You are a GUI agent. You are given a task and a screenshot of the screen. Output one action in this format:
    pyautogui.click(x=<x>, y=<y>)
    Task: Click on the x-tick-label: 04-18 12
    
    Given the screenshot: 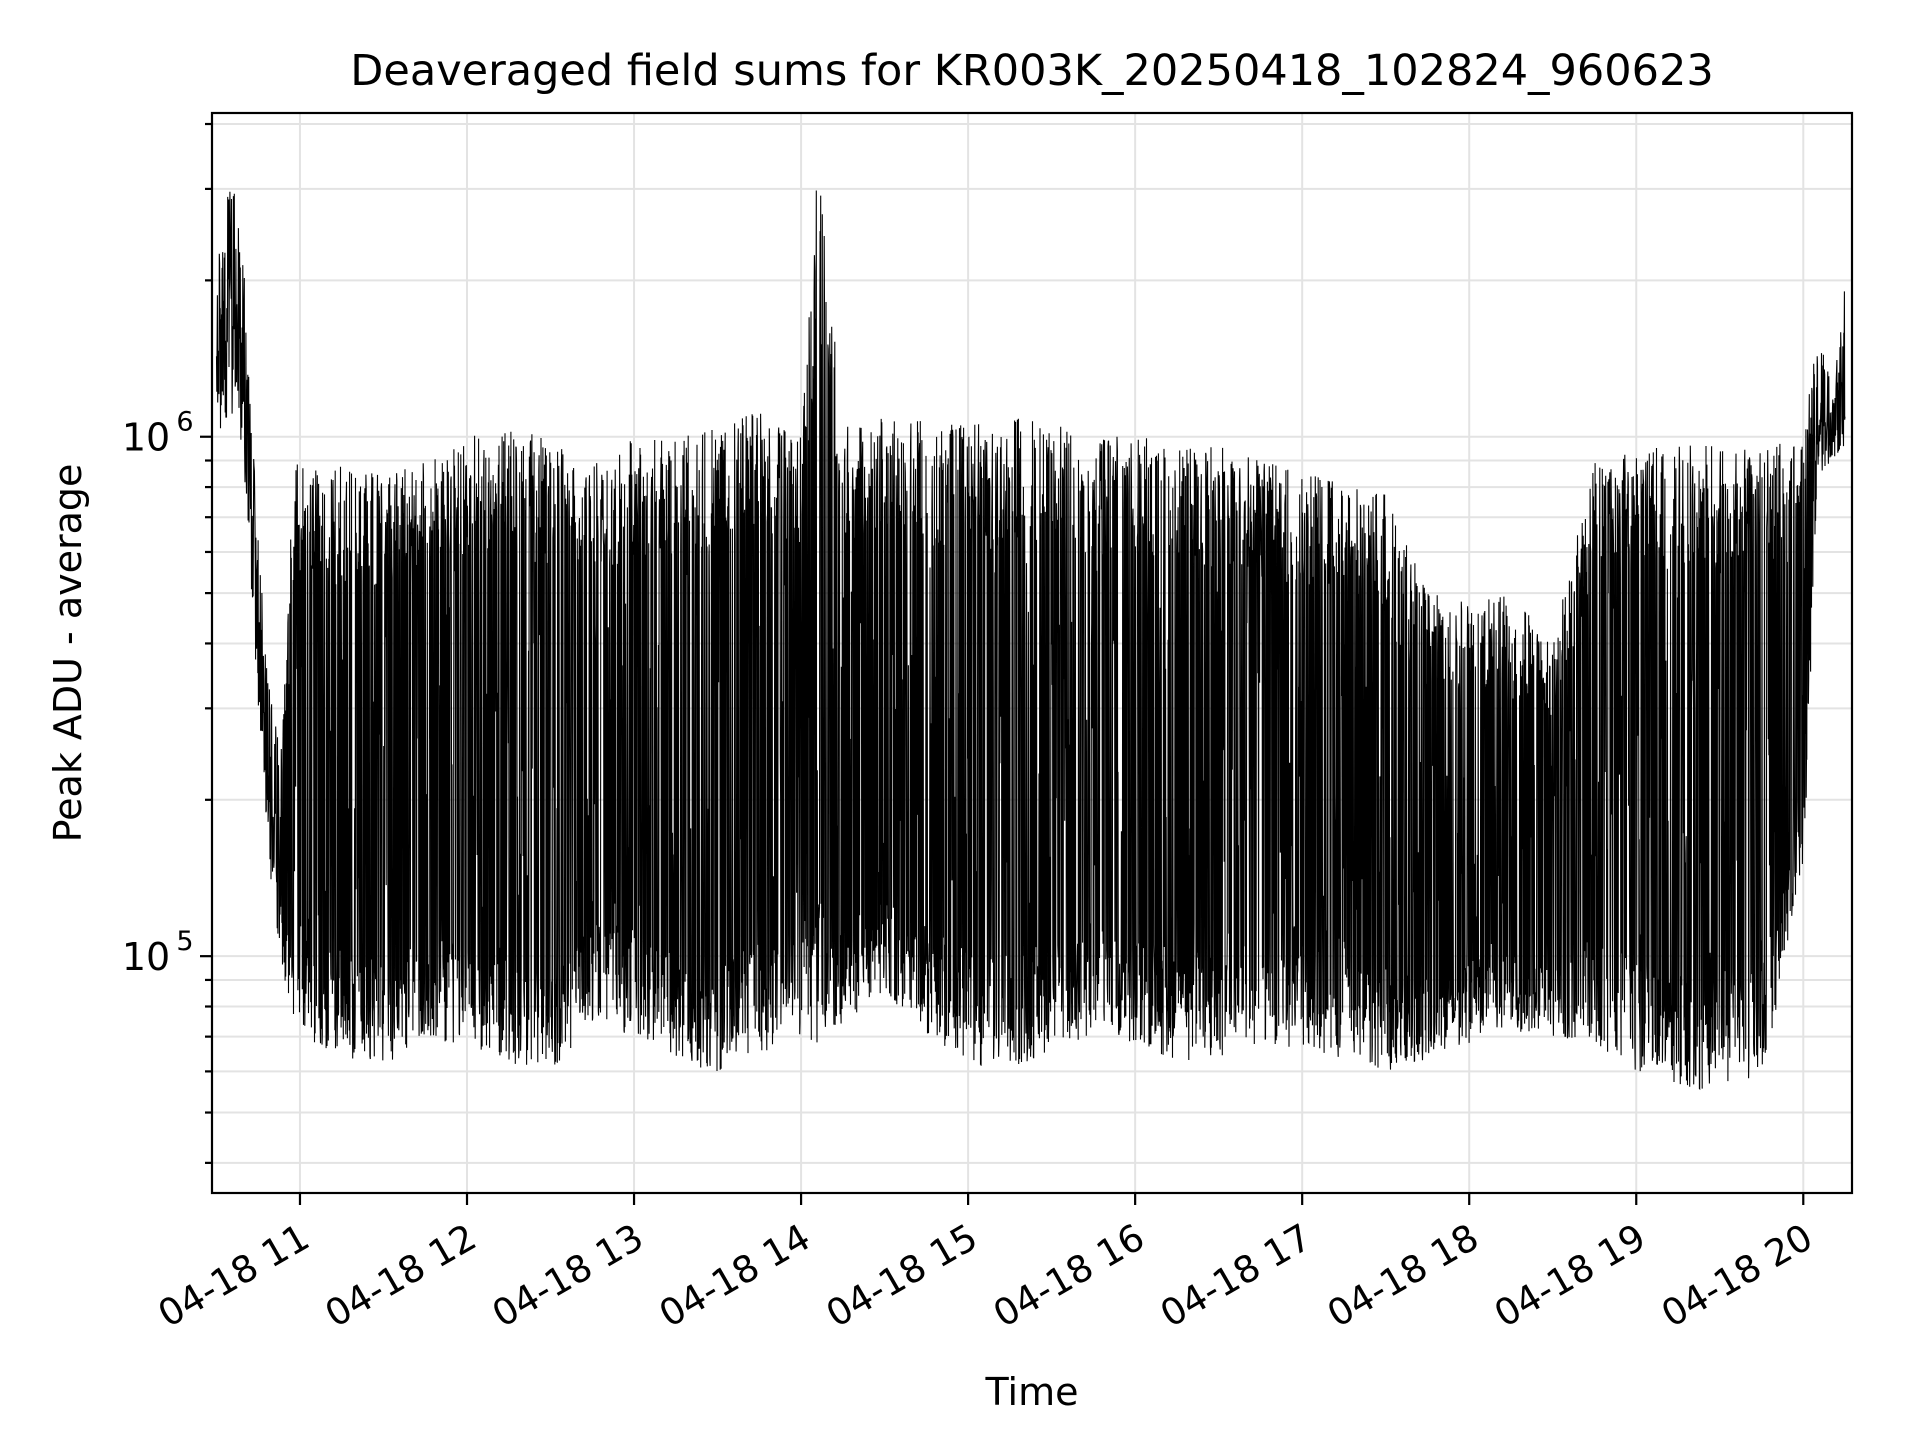 What is the action you would take?
    pyautogui.click(x=401, y=1276)
    